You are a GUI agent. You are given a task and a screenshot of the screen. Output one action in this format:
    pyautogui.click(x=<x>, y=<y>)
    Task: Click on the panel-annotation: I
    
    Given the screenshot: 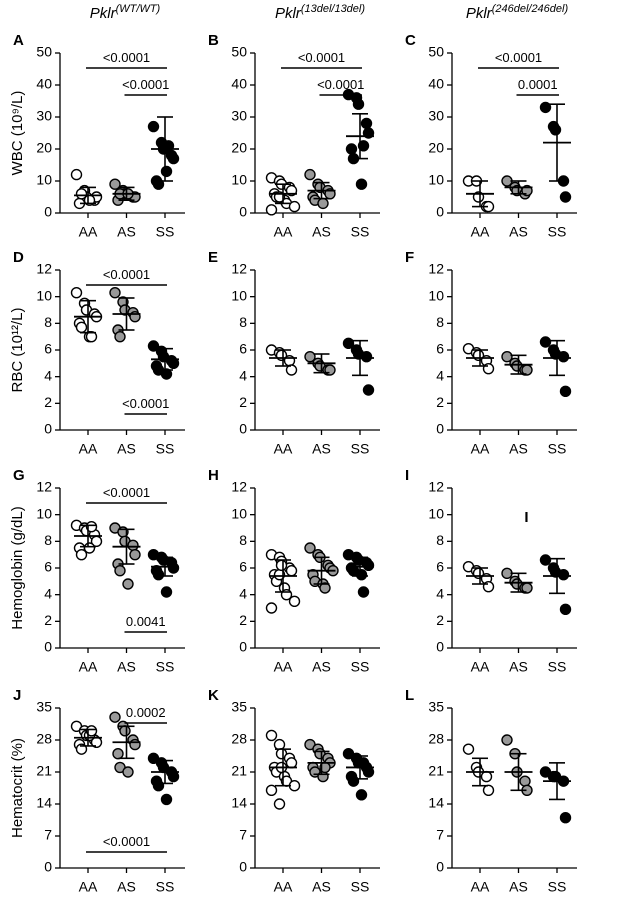 What is the action you would take?
    pyautogui.click(x=526, y=517)
    